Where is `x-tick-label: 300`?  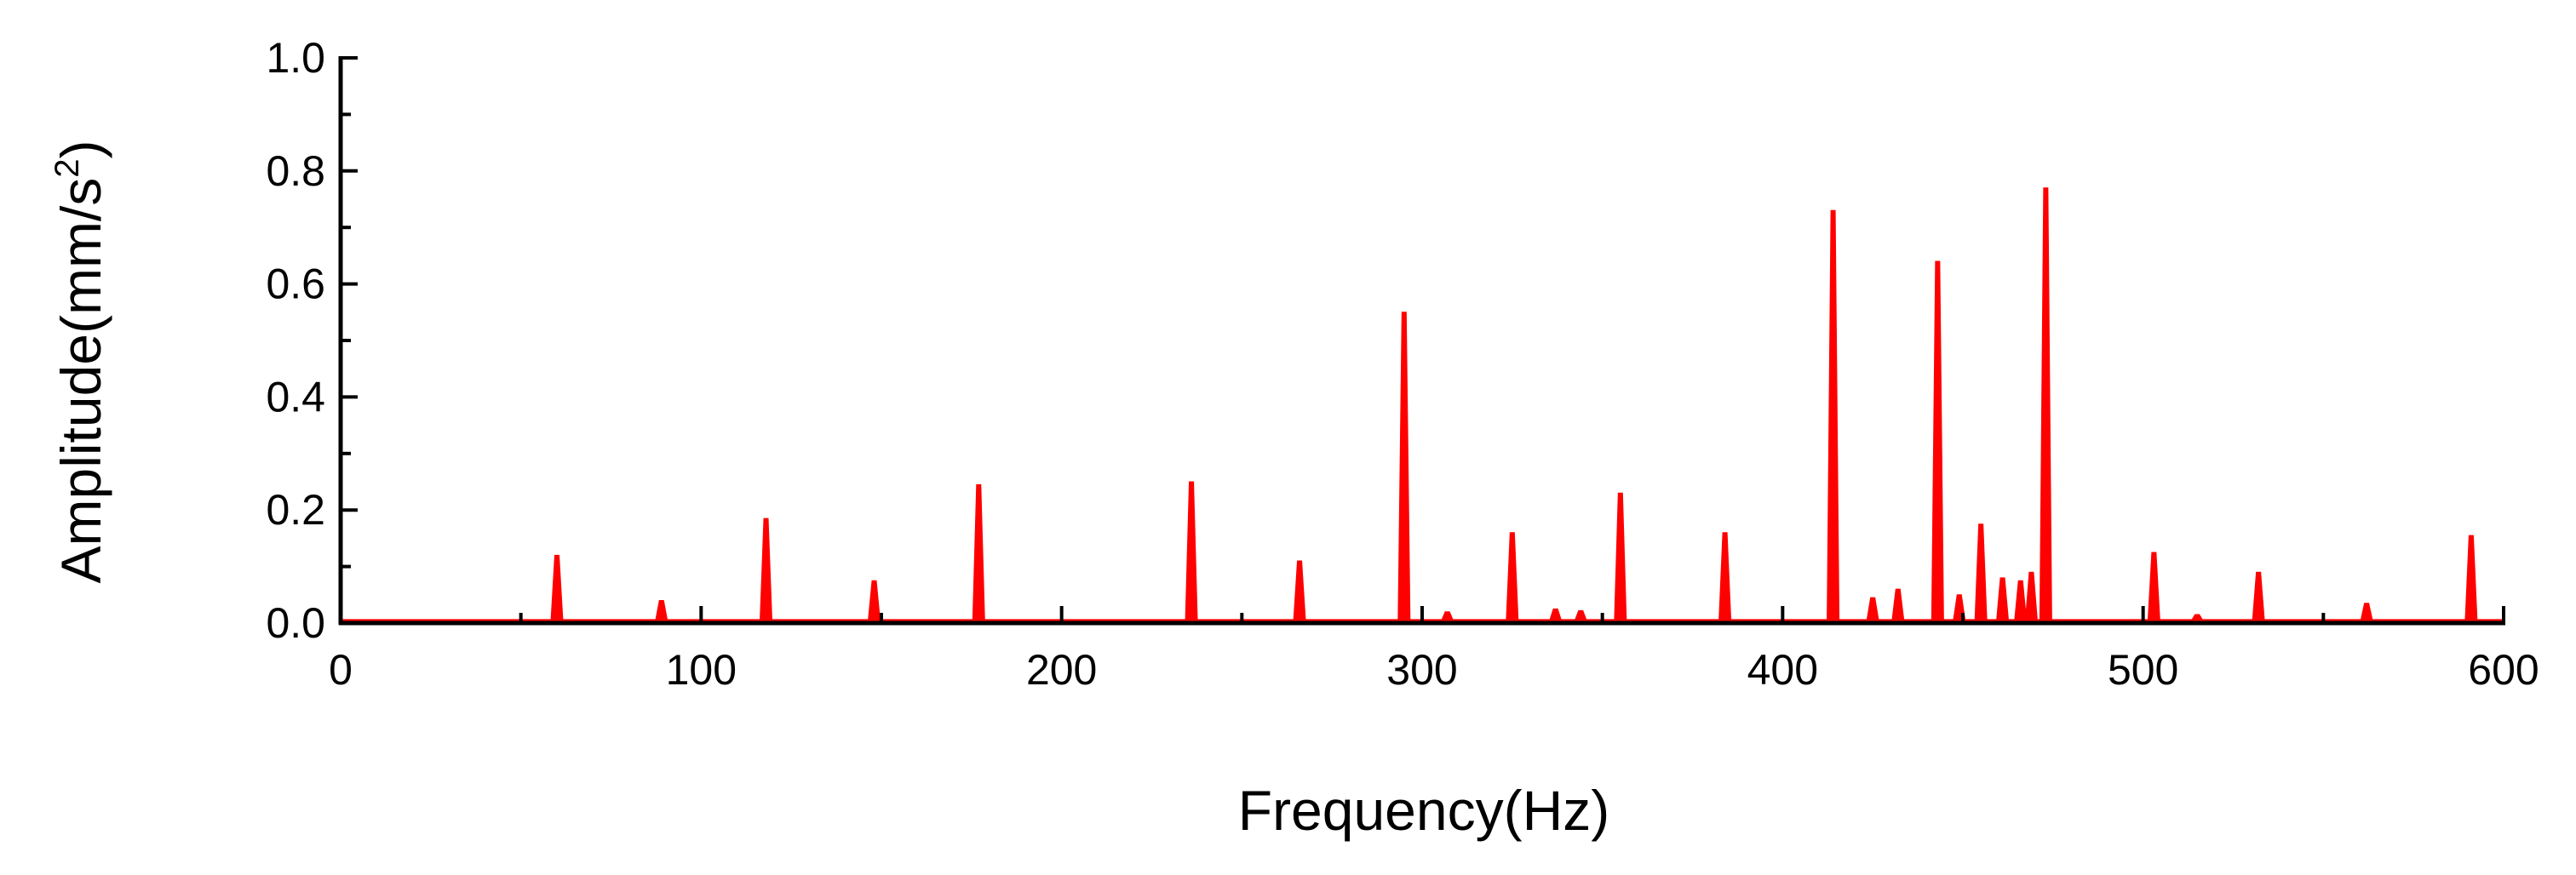
x-tick-label: 300 is located at coordinates (1421, 670).